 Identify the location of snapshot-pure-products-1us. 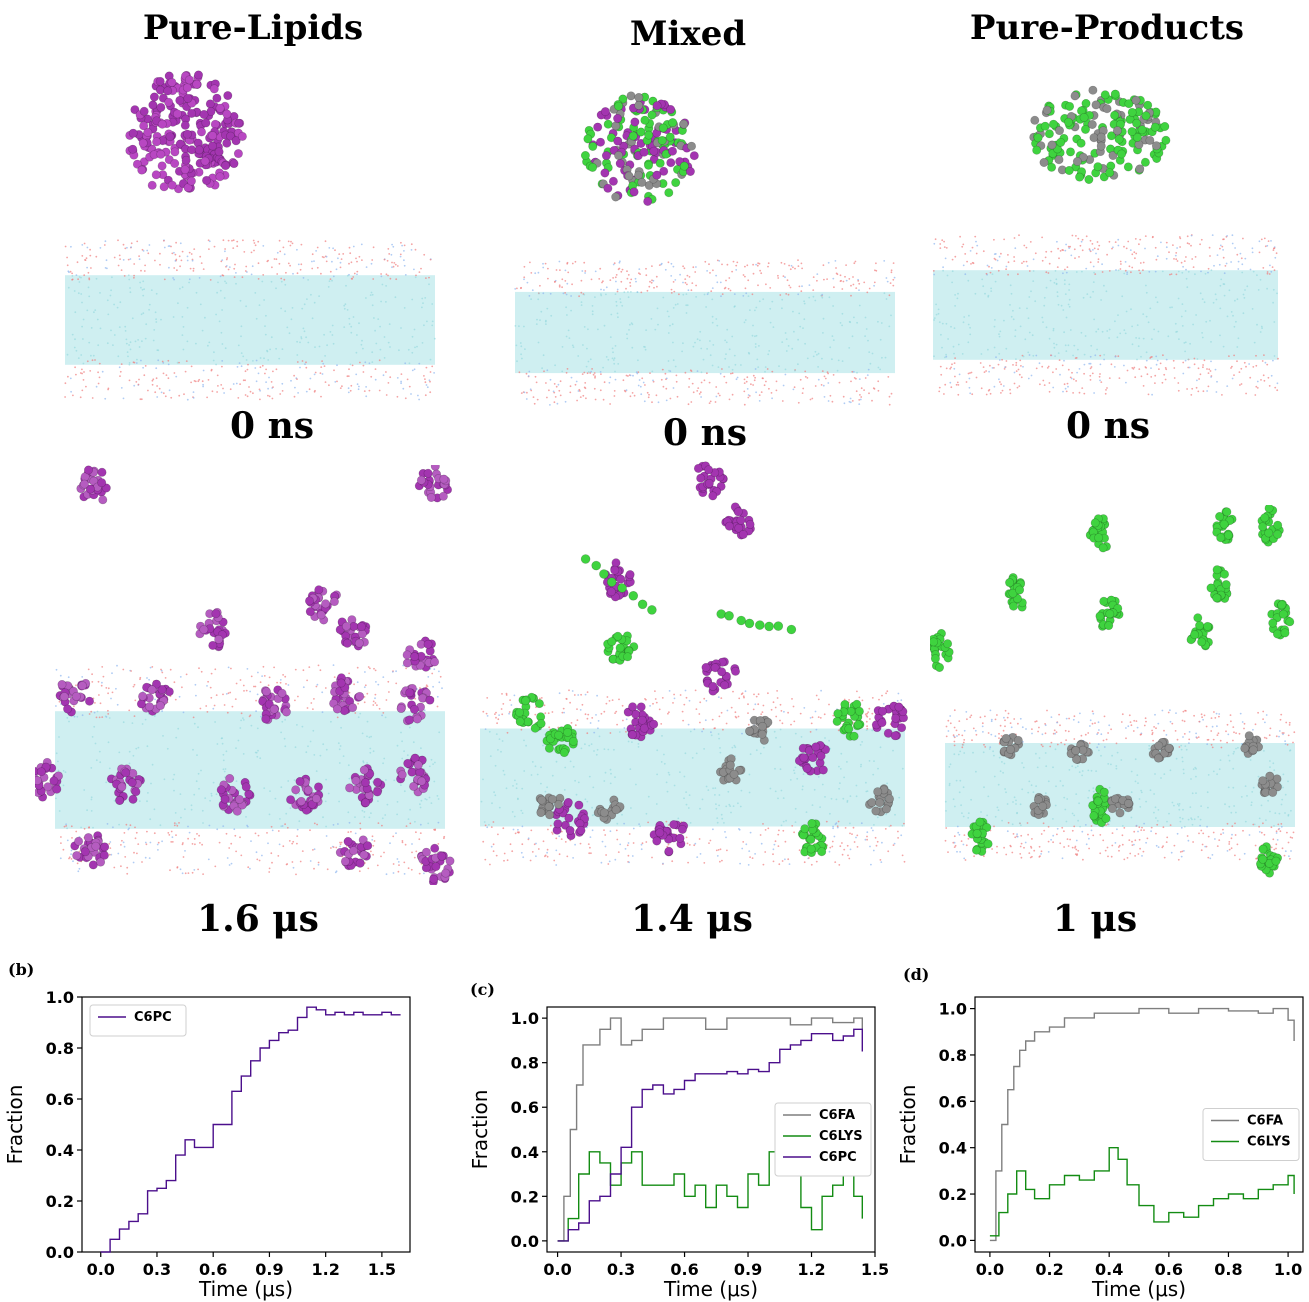
(1113, 691).